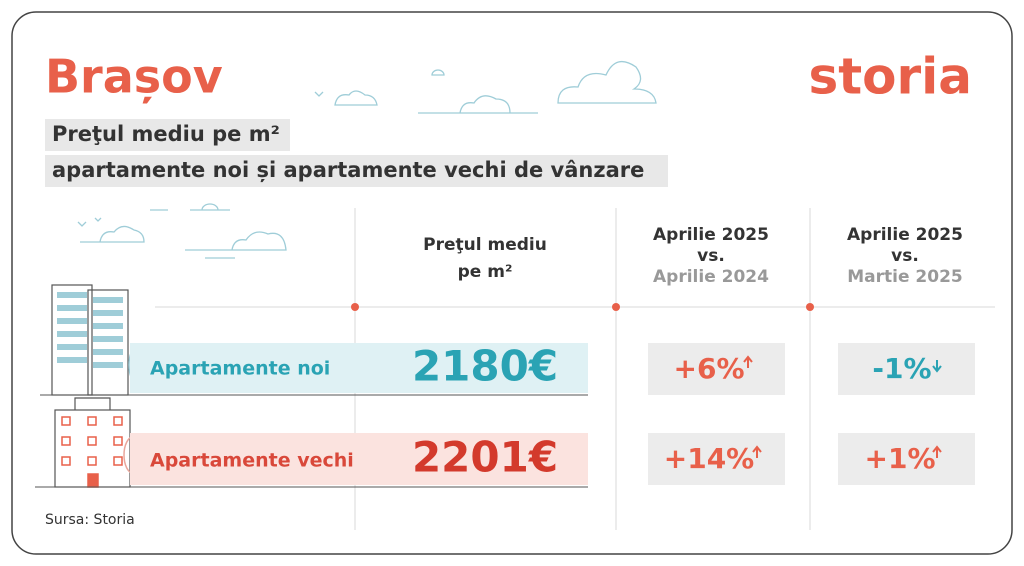 The image size is (1024, 566). Describe the element at coordinates (901, 368) in the screenshot. I see `change: -1%` at that location.